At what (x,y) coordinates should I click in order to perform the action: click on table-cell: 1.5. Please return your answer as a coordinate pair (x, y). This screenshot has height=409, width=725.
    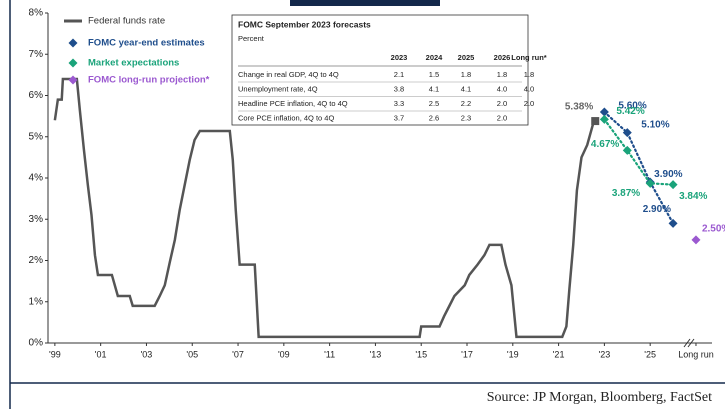
    Looking at the image, I should click on (434, 74).